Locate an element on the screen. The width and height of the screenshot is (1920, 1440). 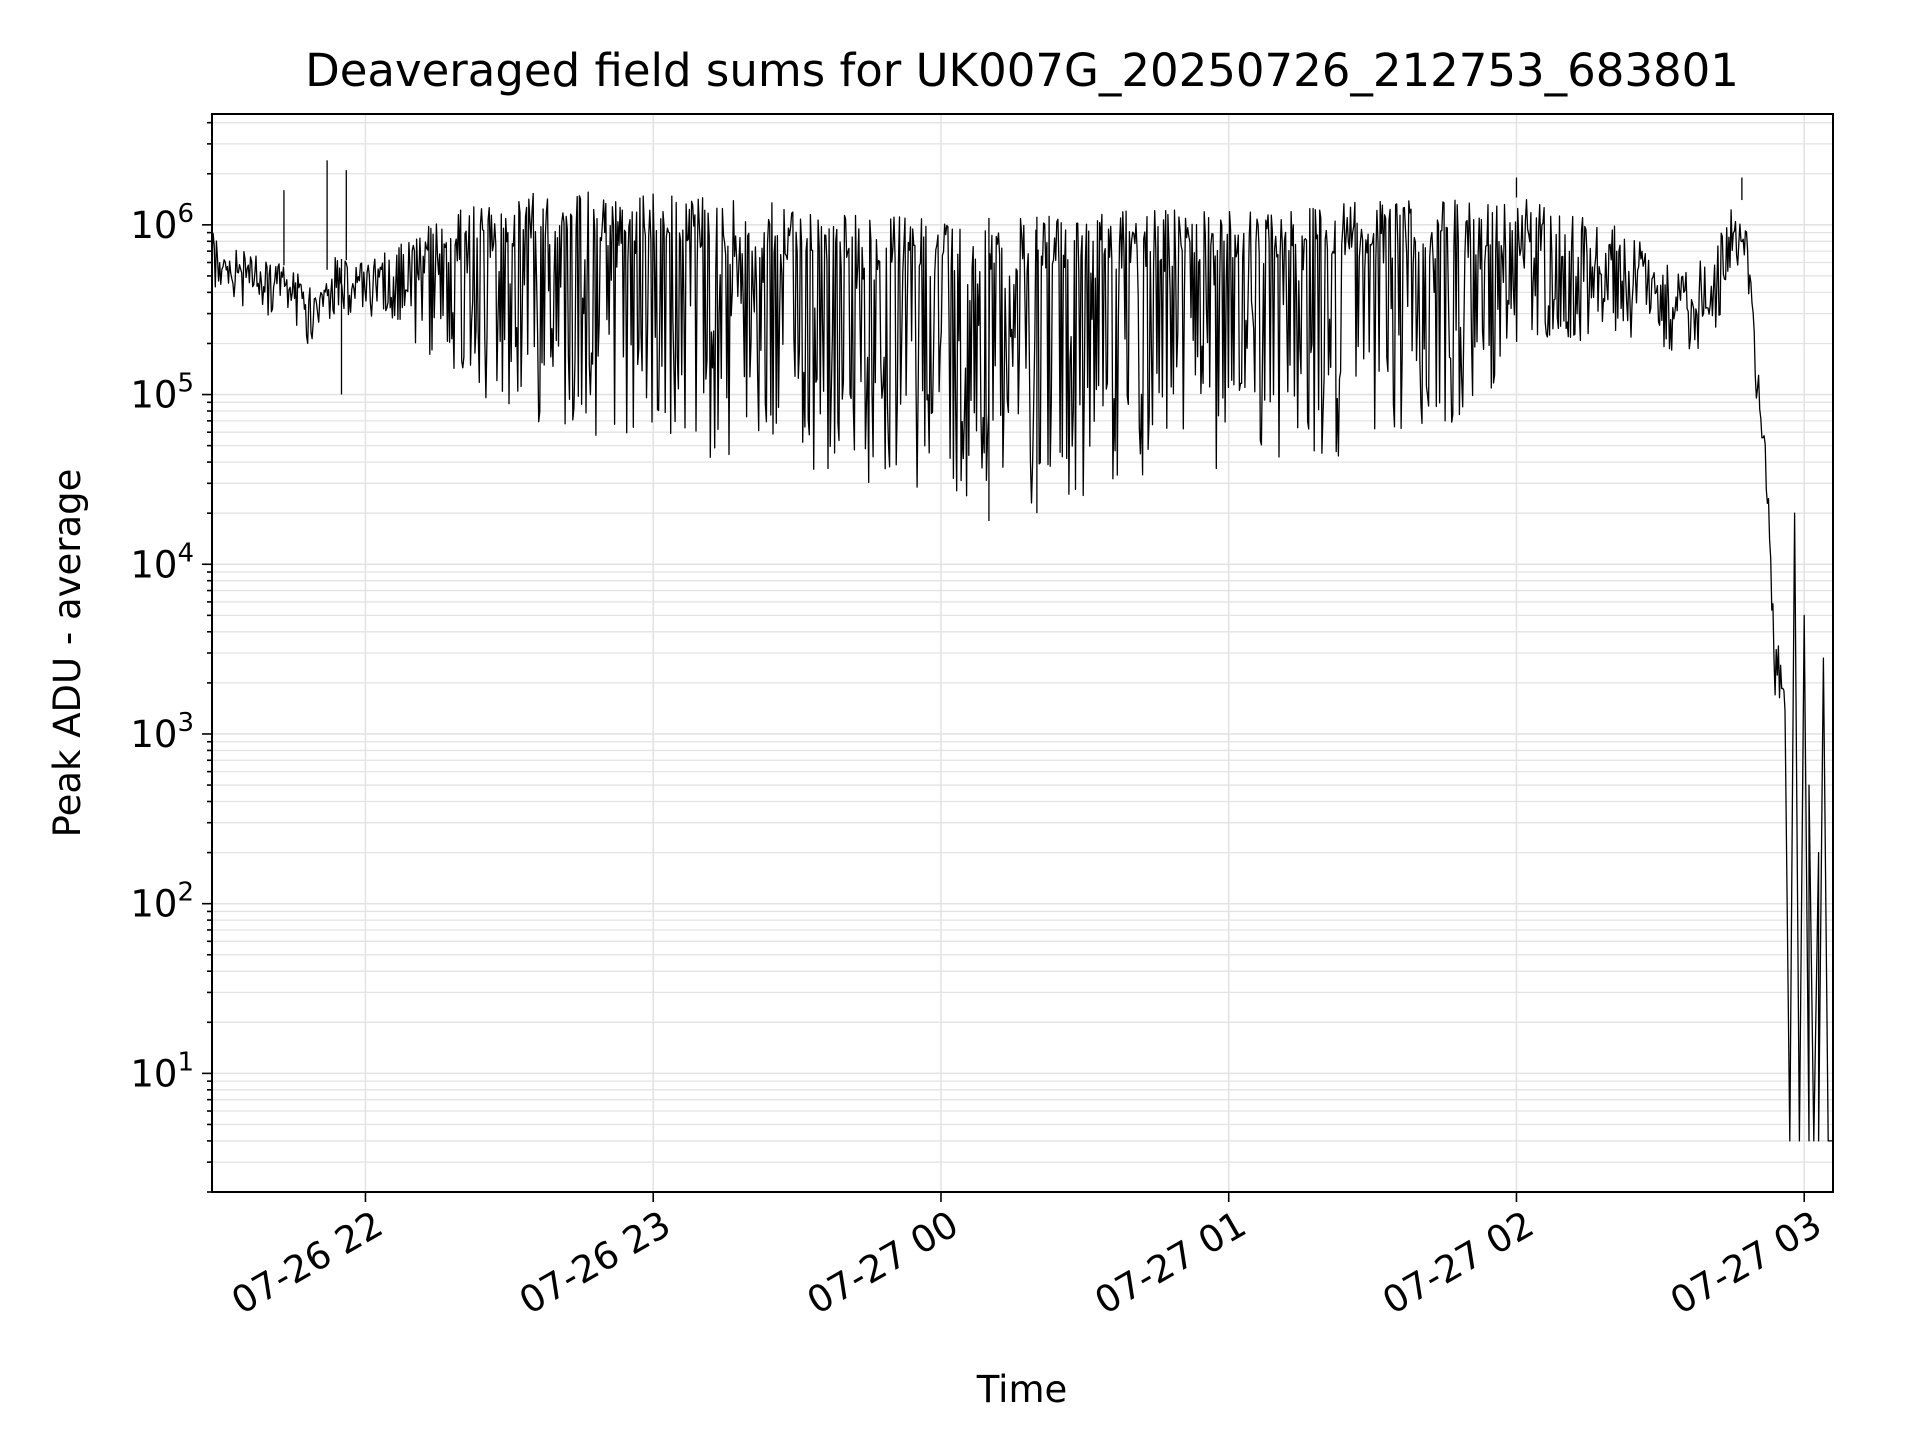
y-tick-exponent: 3 is located at coordinates (185, 723).